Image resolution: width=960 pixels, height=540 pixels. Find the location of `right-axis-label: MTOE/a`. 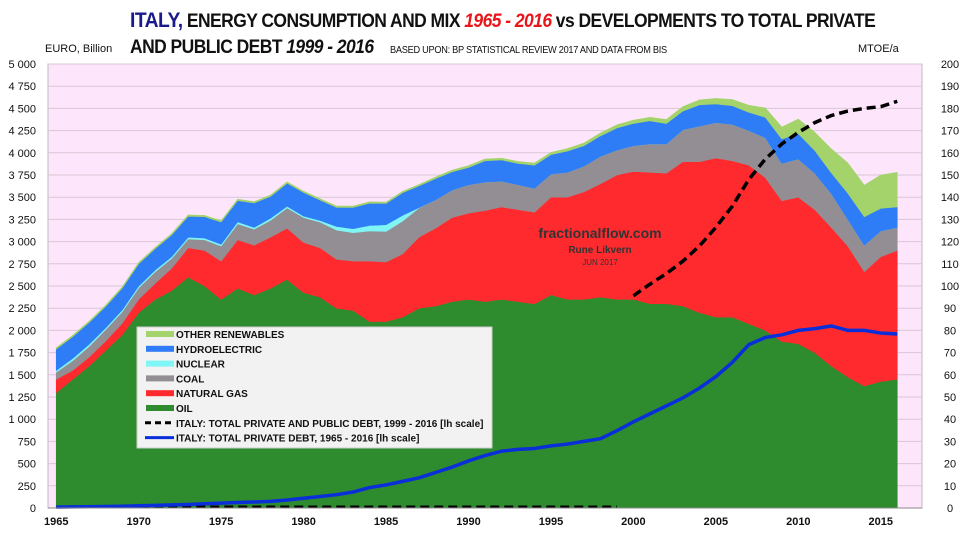

right-axis-label: MTOE/a is located at coordinates (878, 49).